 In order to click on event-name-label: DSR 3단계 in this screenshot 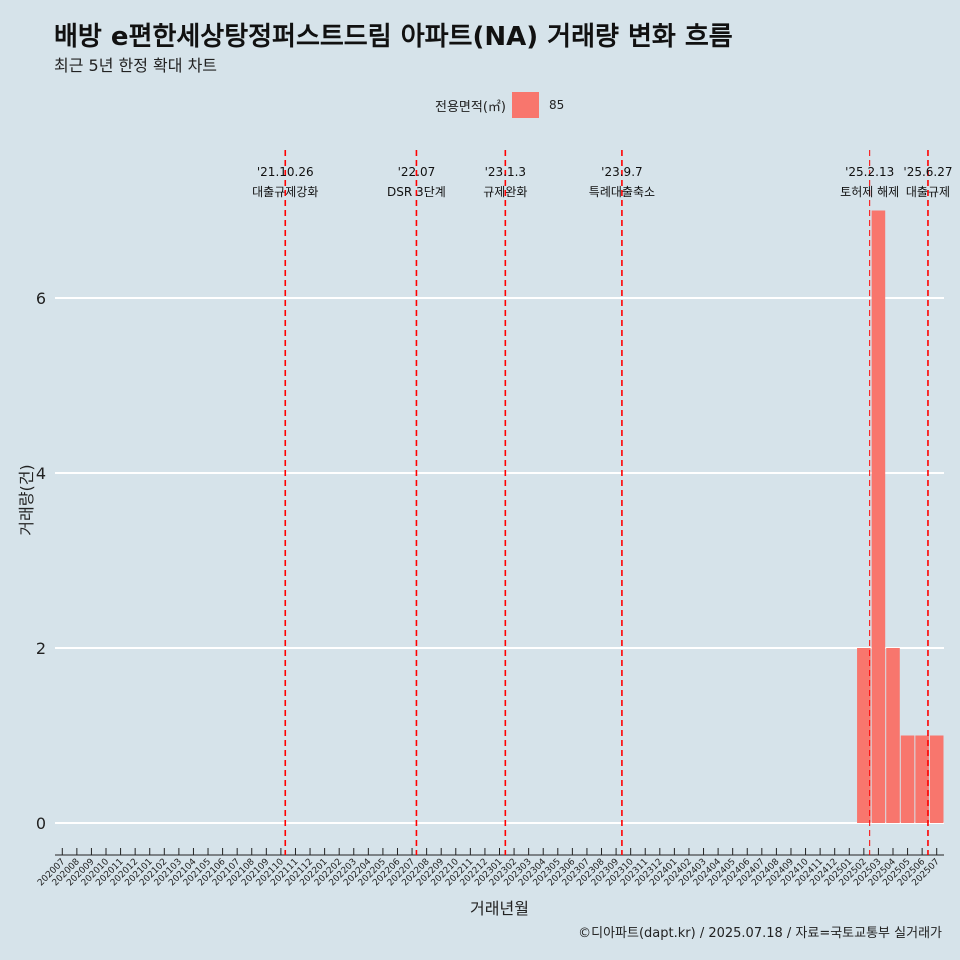, I will do `click(416, 192)`.